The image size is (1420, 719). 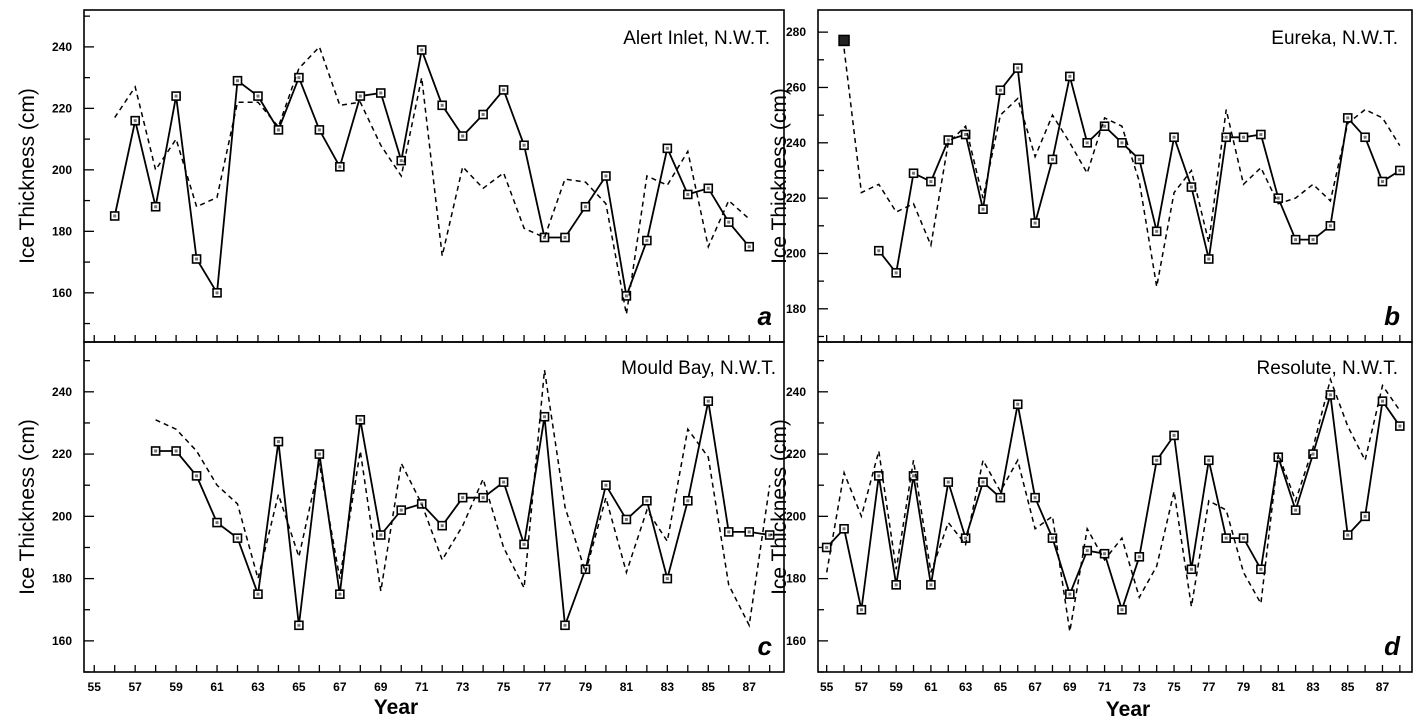 What do you see at coordinates (966, 687) in the screenshot?
I see `x-tick-label: 63` at bounding box center [966, 687].